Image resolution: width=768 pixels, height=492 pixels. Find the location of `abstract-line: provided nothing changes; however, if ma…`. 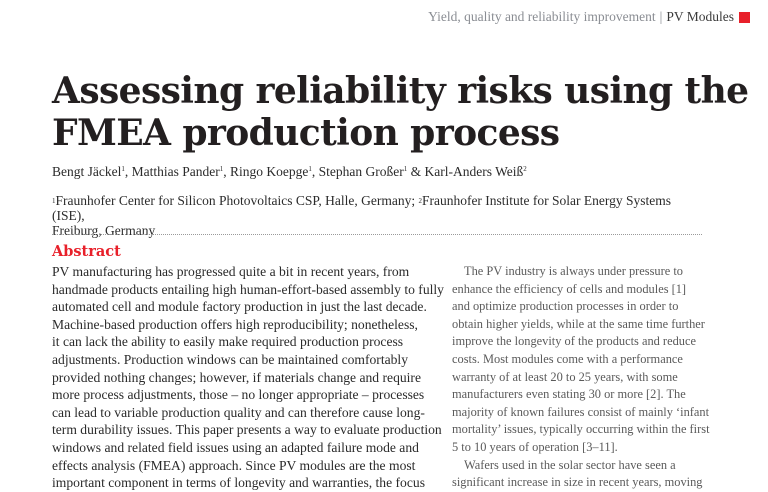

abstract-line: provided nothing changes; however, if ma… is located at coordinates (236, 377).